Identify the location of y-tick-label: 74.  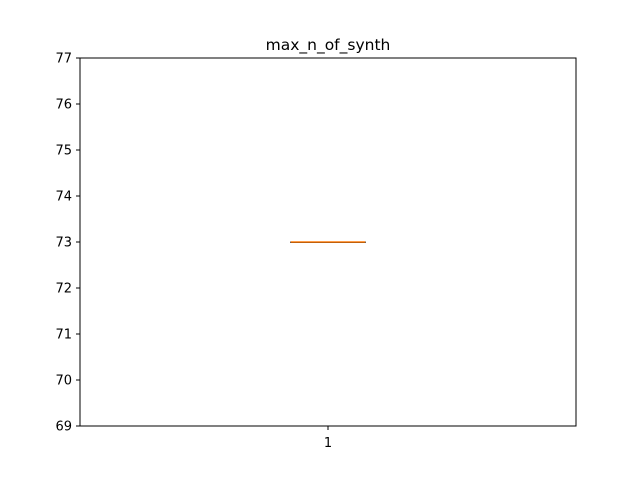
(63, 197).